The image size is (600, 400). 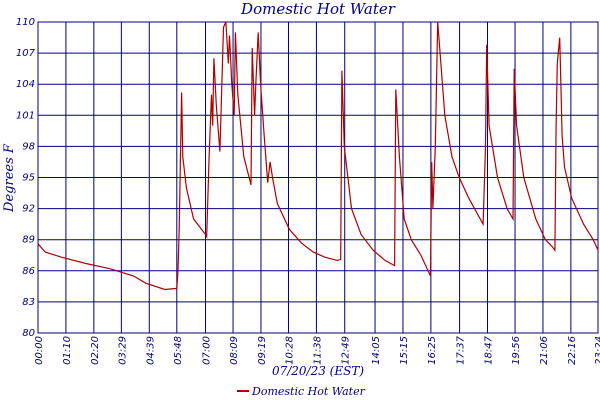 What do you see at coordinates (432, 350) in the screenshot?
I see `x-tick-label: 16:25` at bounding box center [432, 350].